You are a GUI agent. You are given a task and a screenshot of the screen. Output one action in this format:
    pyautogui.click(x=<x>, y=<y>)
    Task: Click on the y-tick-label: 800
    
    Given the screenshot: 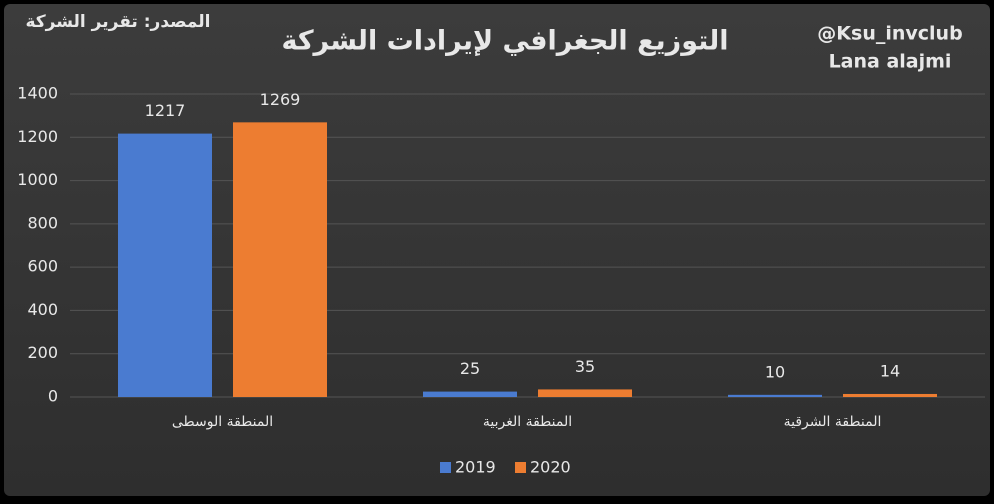 What is the action you would take?
    pyautogui.click(x=42, y=222)
    